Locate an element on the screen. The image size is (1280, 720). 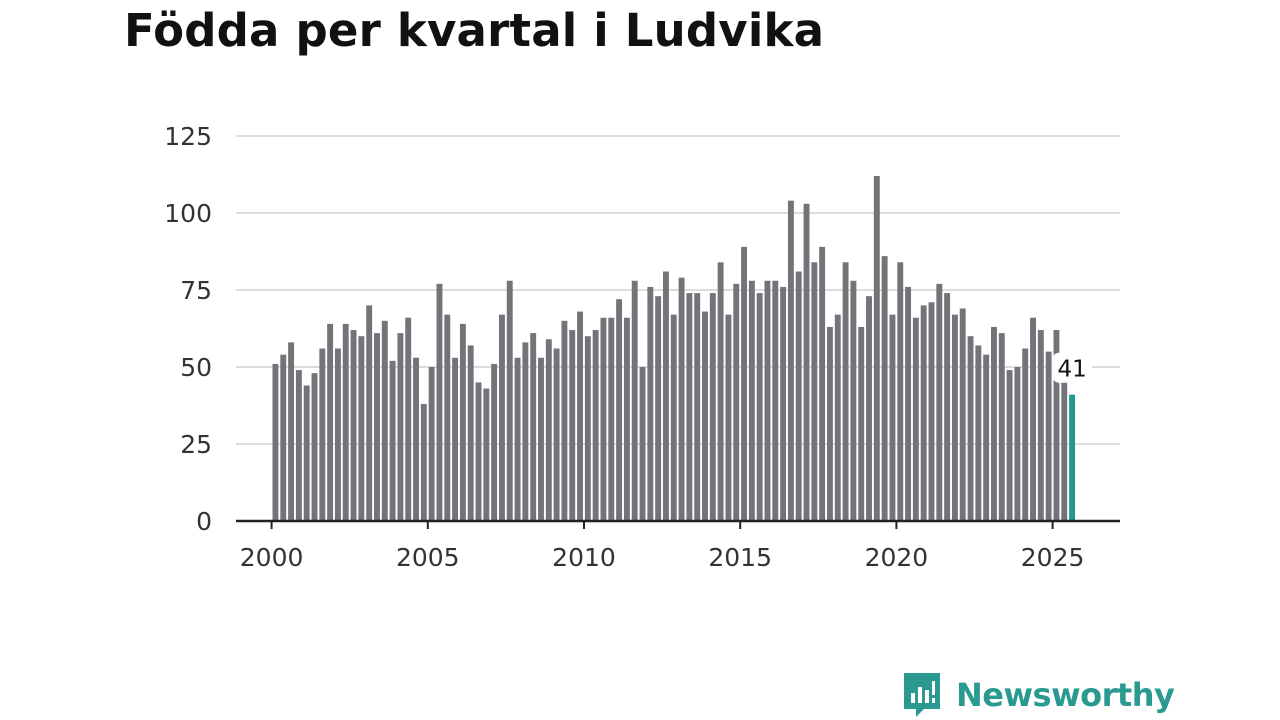
annotation-label: 41 is located at coordinates (1071, 370).